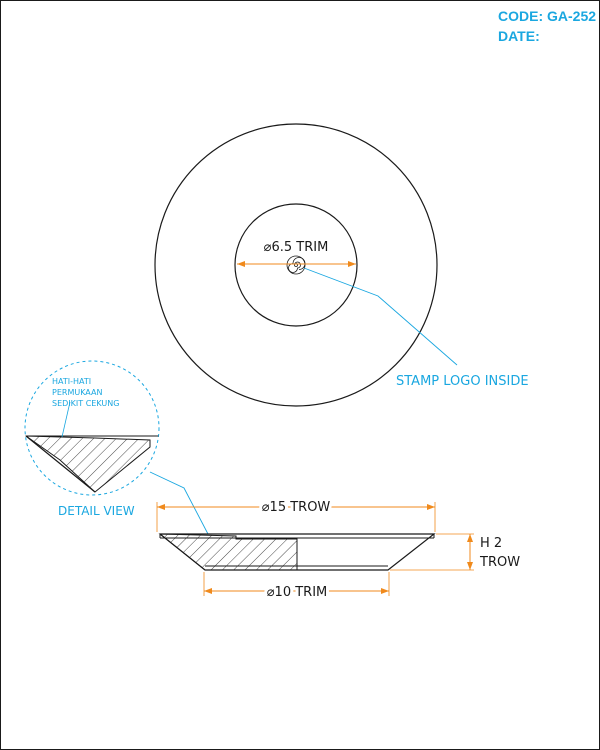  I want to click on date-label: DATE:, so click(519, 36).